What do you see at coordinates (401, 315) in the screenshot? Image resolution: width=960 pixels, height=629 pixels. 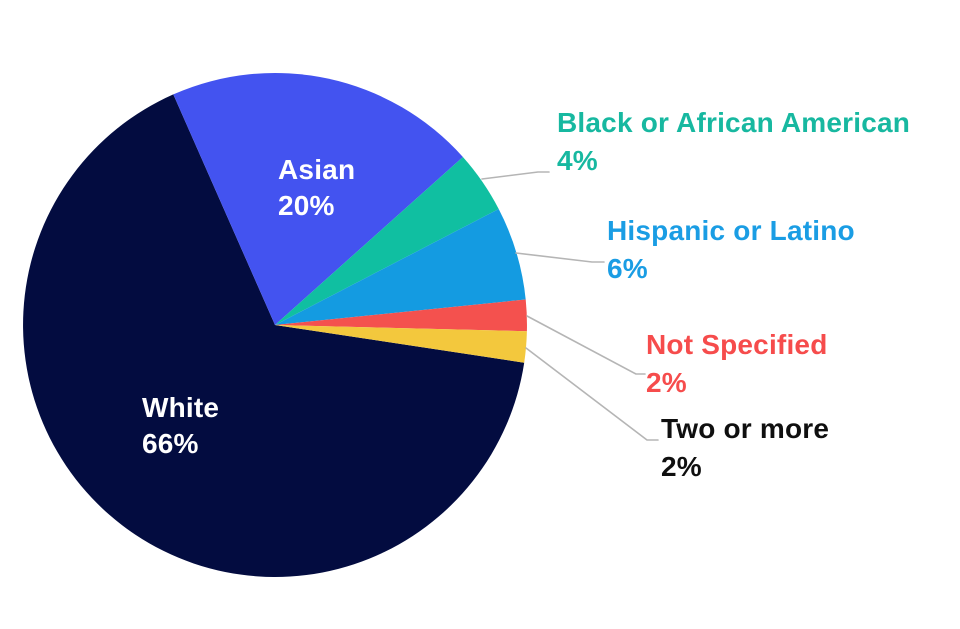 I see `pie-slice-not-specified` at bounding box center [401, 315].